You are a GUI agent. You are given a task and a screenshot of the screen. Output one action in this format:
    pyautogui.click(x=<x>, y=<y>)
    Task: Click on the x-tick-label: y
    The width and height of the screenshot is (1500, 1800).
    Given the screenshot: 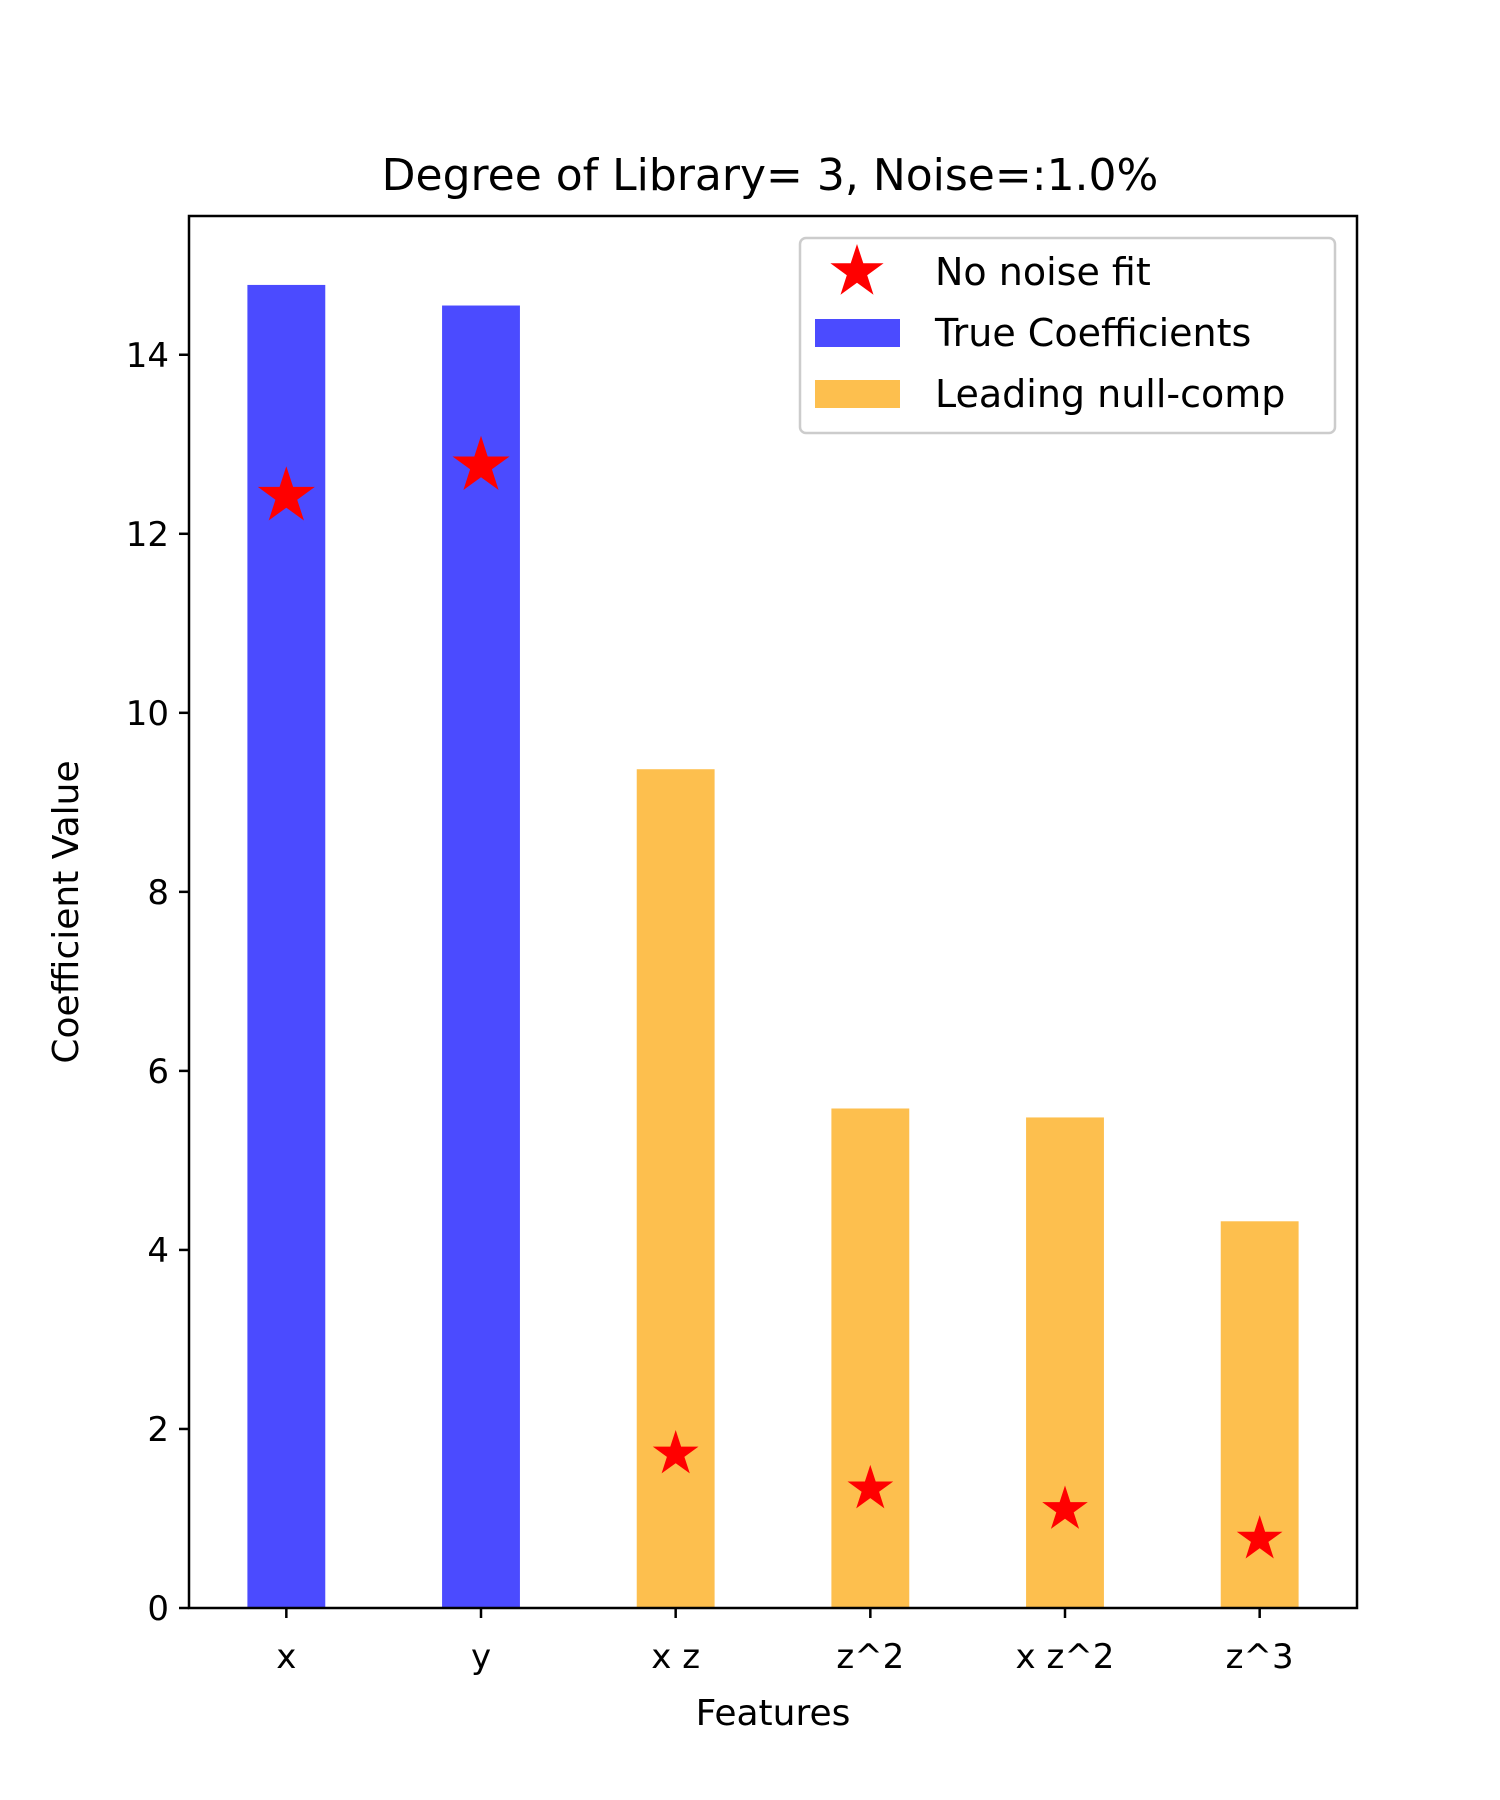 What is the action you would take?
    pyautogui.click(x=481, y=1657)
    